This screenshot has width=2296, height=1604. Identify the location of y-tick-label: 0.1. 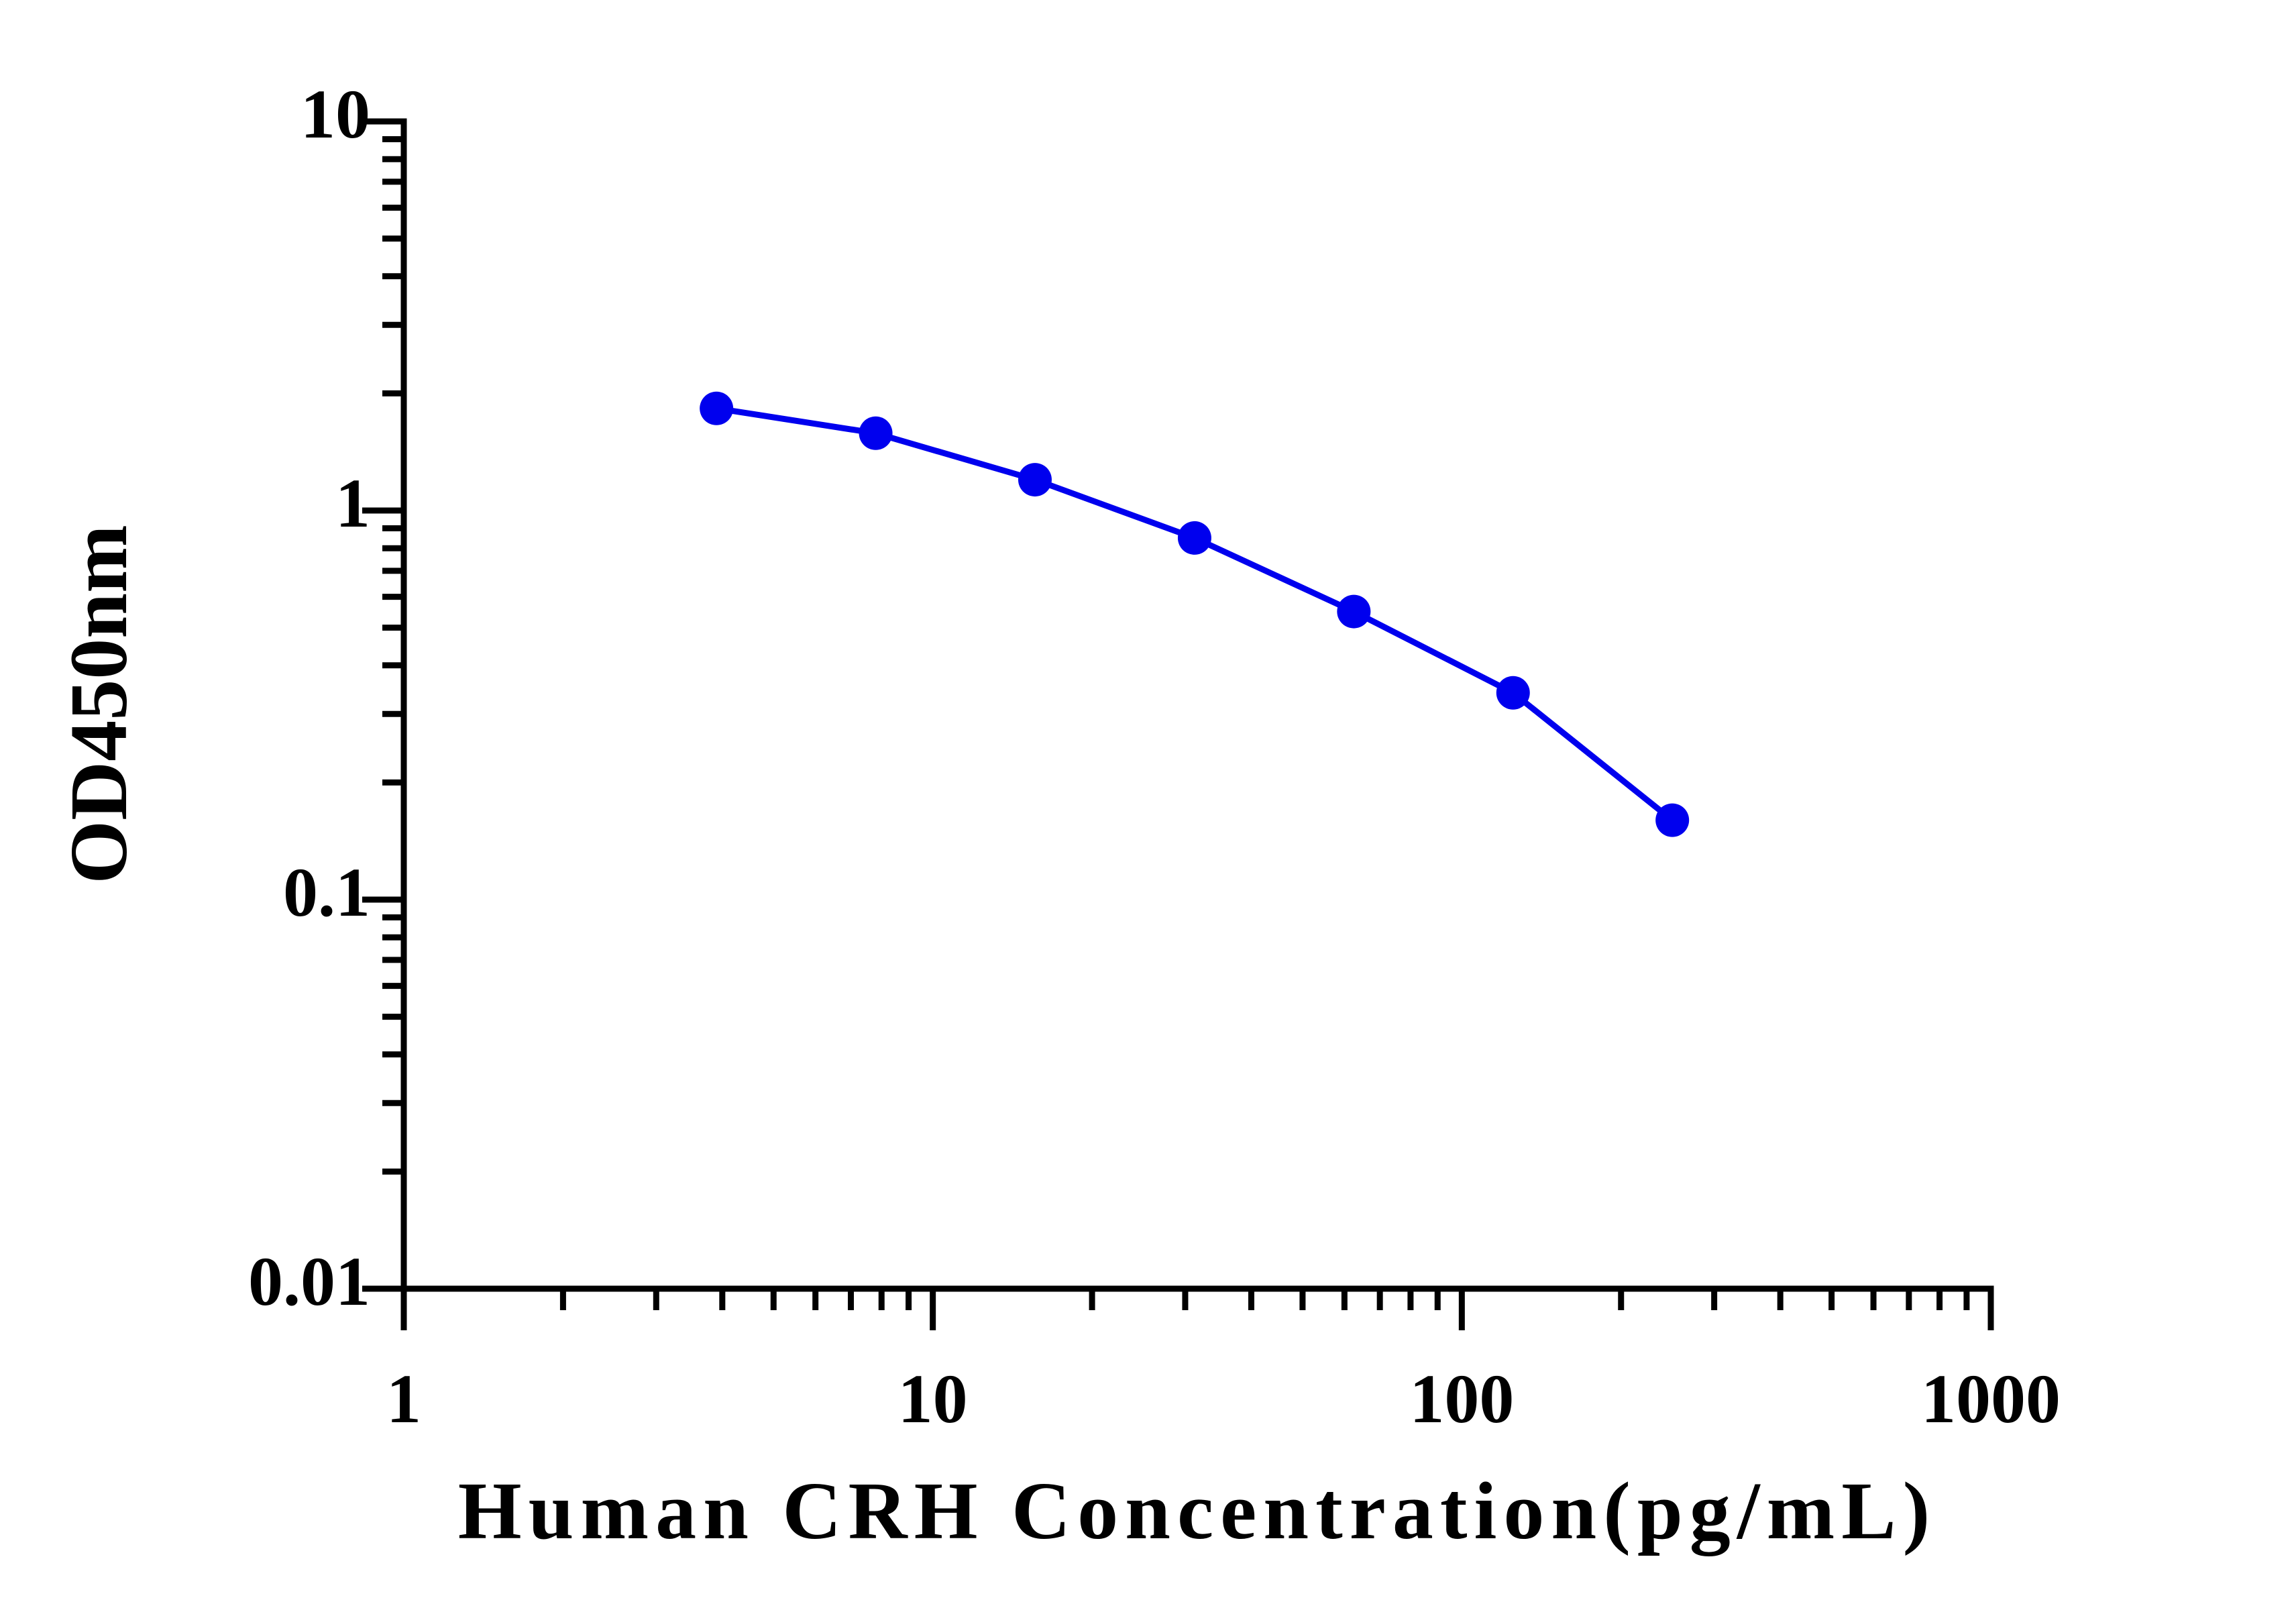
(326, 892).